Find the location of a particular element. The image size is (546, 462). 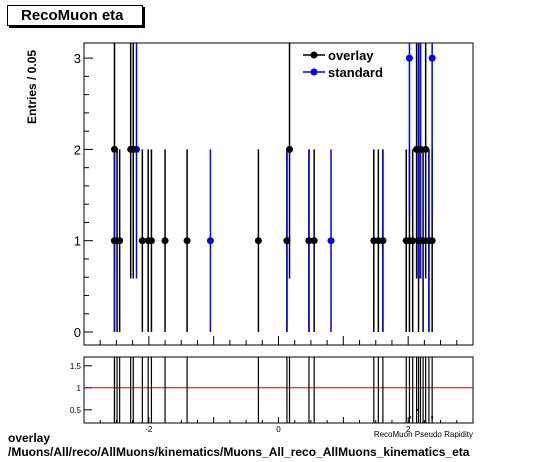

ratio-y-tick-label: 0.5 is located at coordinates (76, 410).